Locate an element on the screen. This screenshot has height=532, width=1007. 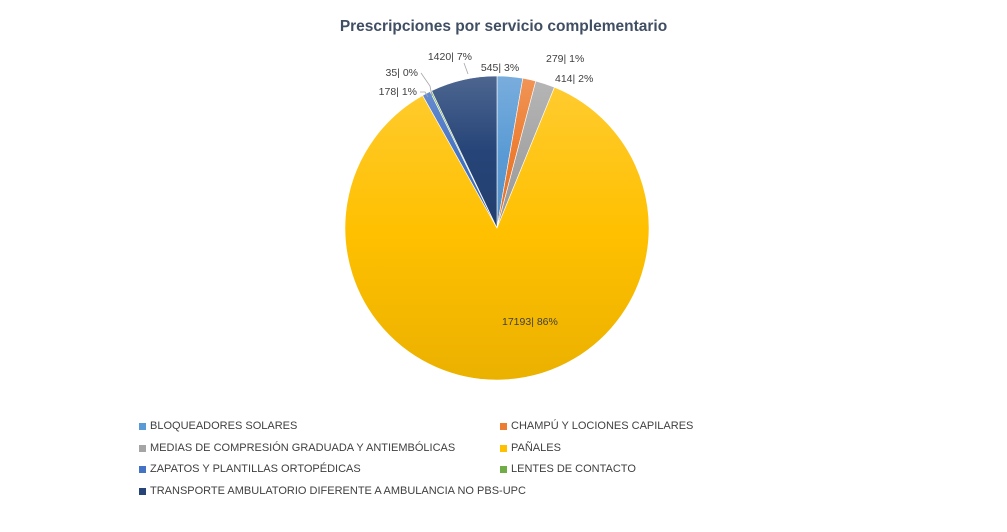
slice-data-label: 178| 1% is located at coordinates (398, 92).